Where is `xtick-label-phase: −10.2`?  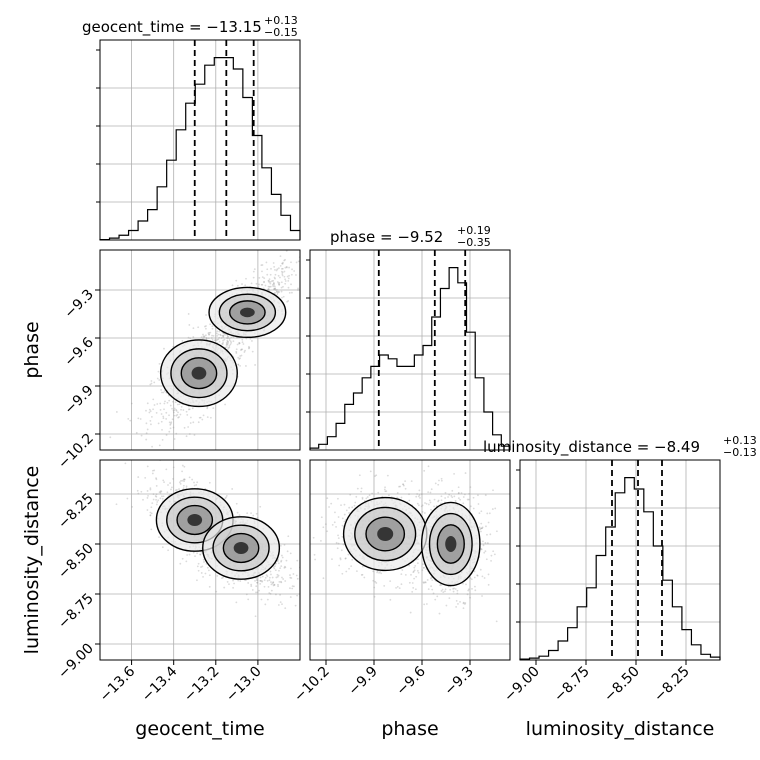 xtick-label-phase: −10.2 is located at coordinates (312, 685).